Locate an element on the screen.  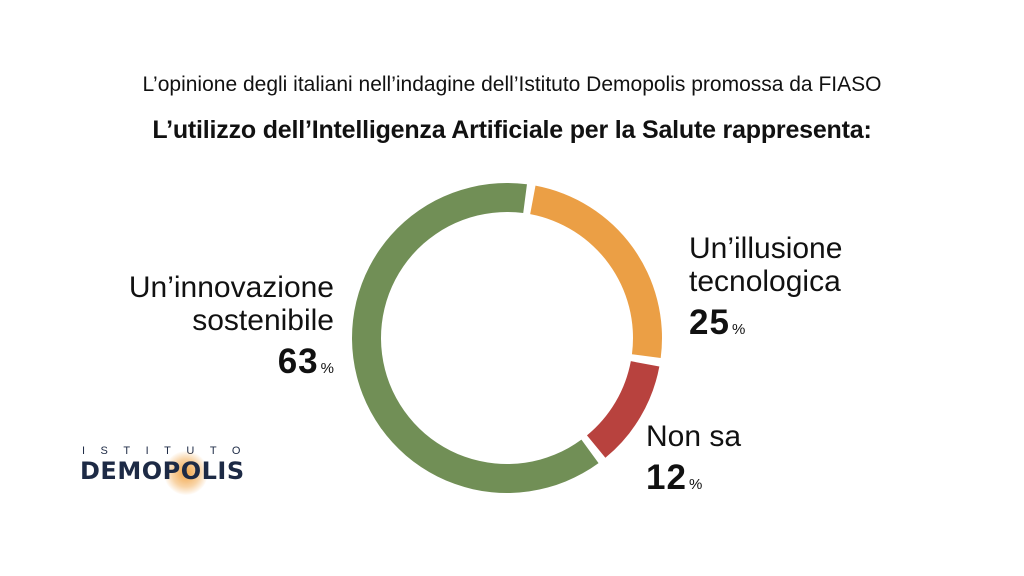
slice-illusione-tecnologica is located at coordinates (596, 271).